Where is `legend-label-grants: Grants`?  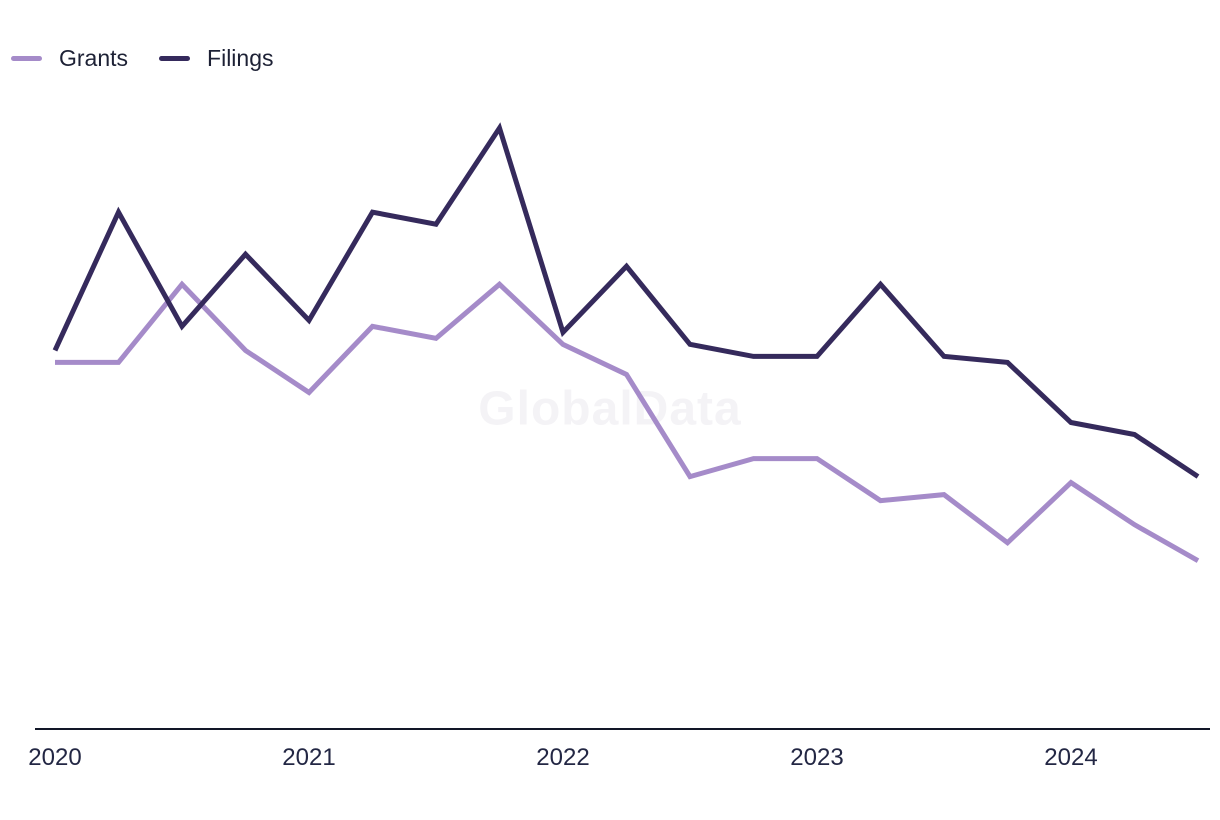 legend-label-grants: Grants is located at coordinates (94, 58).